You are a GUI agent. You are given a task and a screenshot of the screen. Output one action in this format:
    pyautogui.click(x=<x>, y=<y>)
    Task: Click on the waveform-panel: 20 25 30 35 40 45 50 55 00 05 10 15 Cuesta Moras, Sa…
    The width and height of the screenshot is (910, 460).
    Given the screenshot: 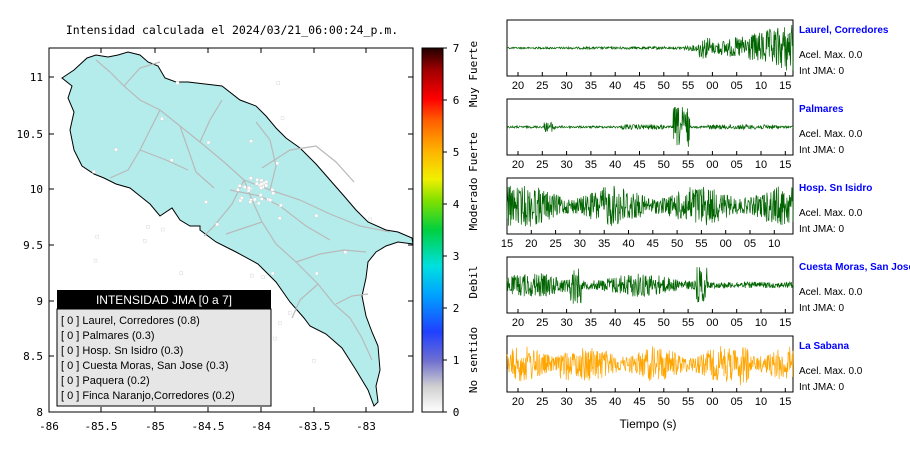 What is the action you would take?
    pyautogui.click(x=708, y=292)
    